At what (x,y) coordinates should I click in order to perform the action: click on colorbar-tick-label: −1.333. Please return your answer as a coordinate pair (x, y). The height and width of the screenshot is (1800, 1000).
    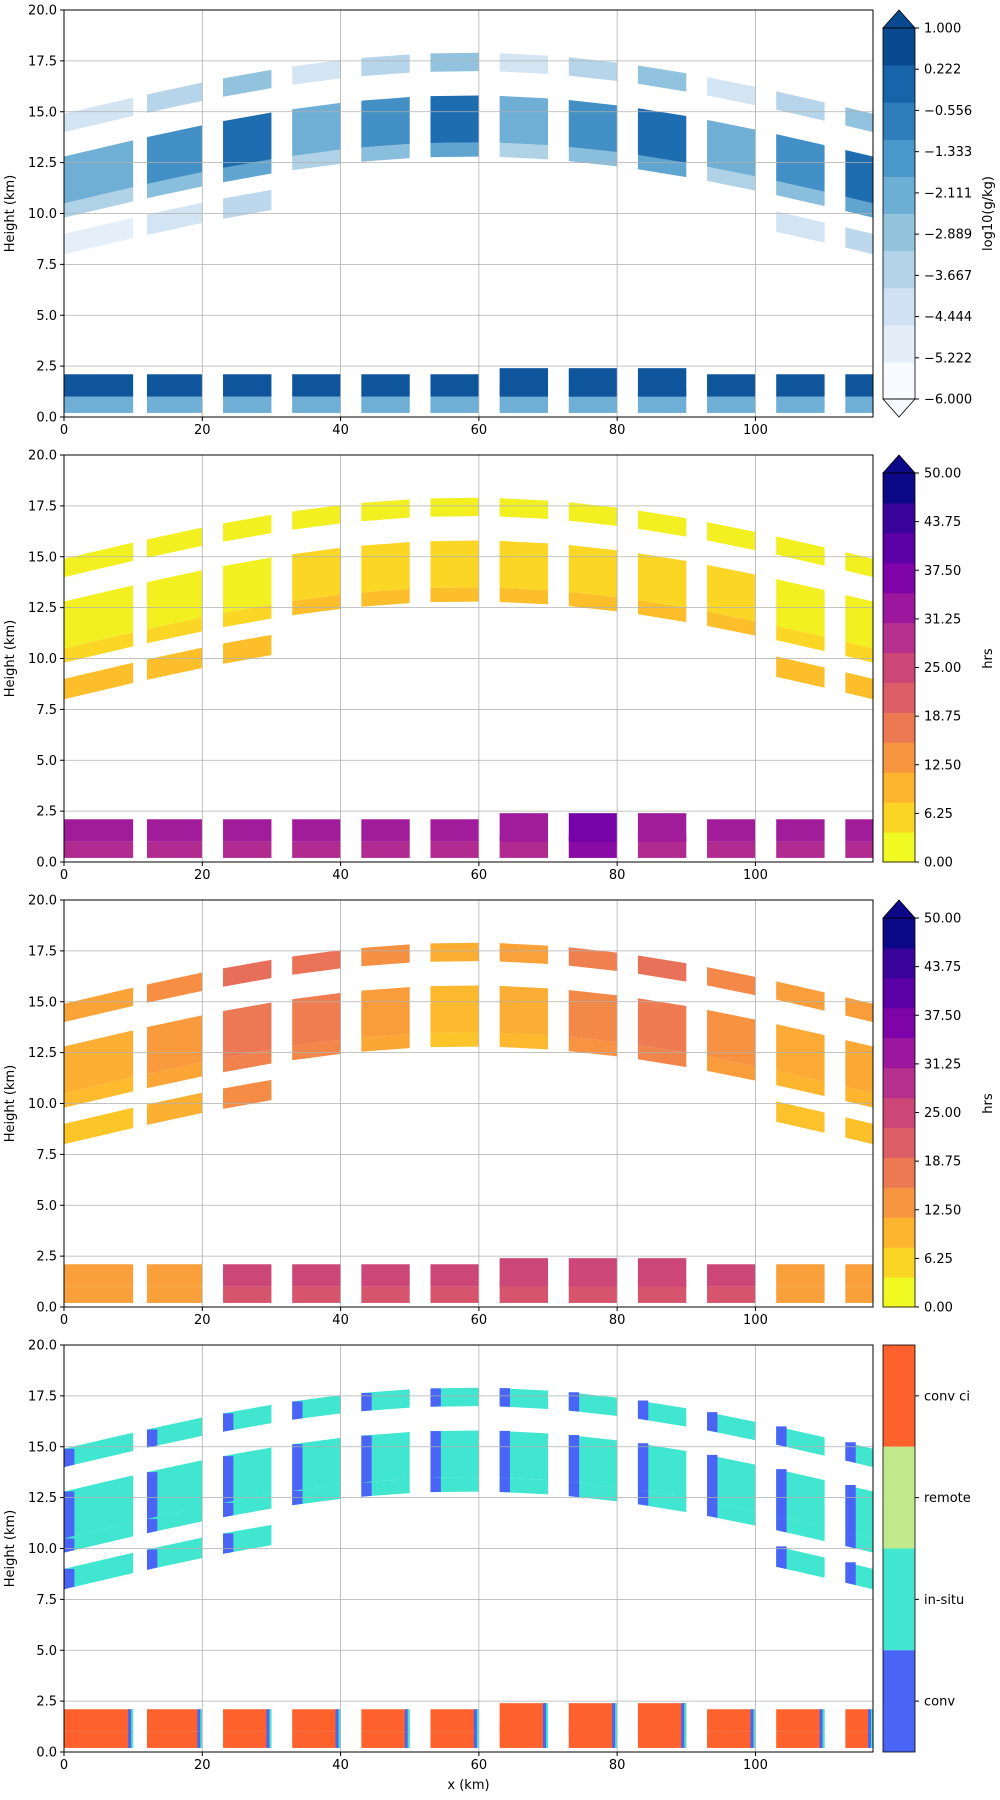
    Looking at the image, I should click on (948, 152).